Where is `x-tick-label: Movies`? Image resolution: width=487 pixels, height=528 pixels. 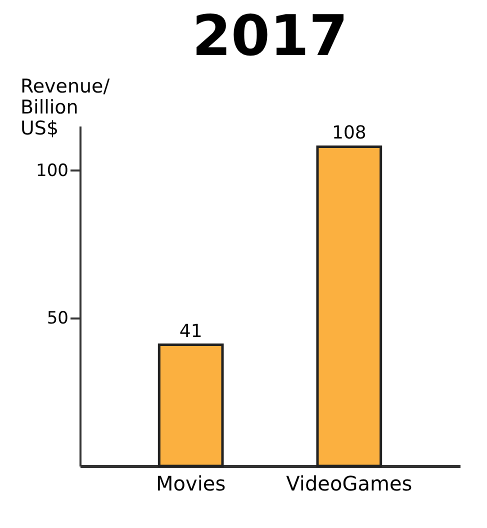
x-tick-label: Movies is located at coordinates (191, 484).